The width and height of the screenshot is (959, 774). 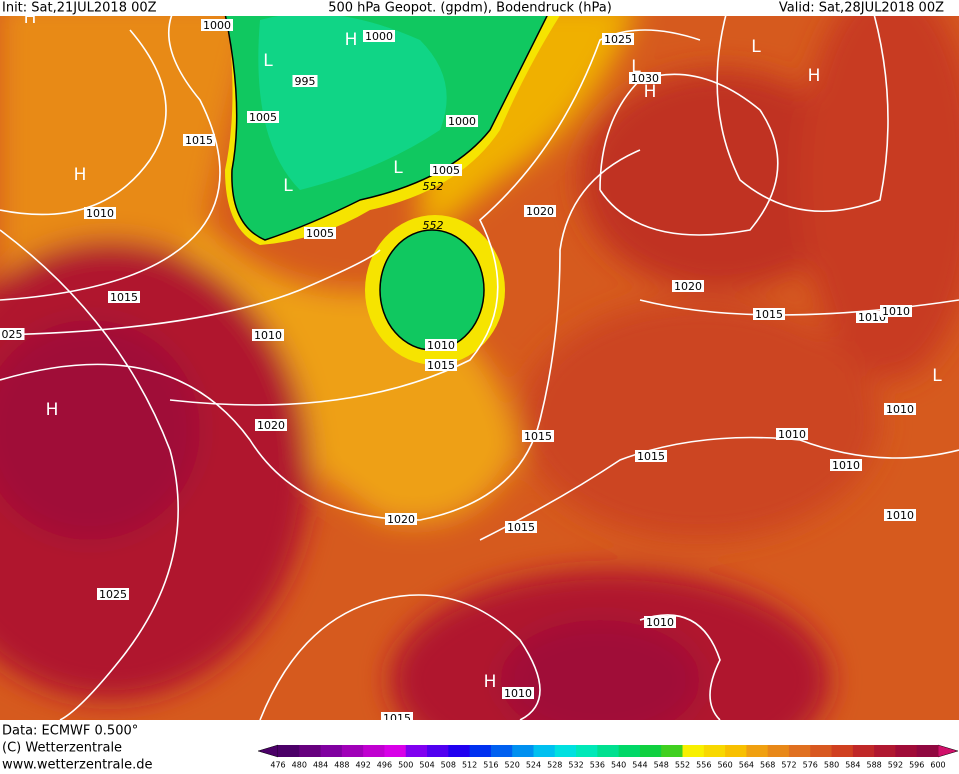 What do you see at coordinates (12, 334) in the screenshot?
I see `isobar-label: 025` at bounding box center [12, 334].